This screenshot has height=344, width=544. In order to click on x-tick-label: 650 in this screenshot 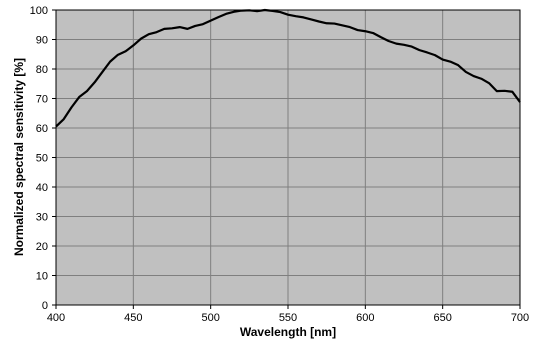, I will do `click(442, 318)`.